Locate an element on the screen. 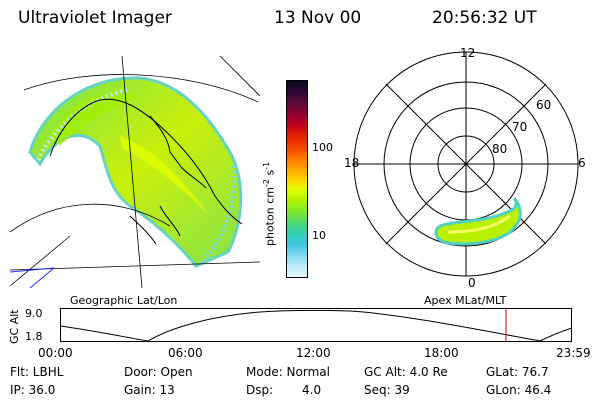 This screenshot has width=600, height=400. mlt-label-0: 0 is located at coordinates (472, 283).